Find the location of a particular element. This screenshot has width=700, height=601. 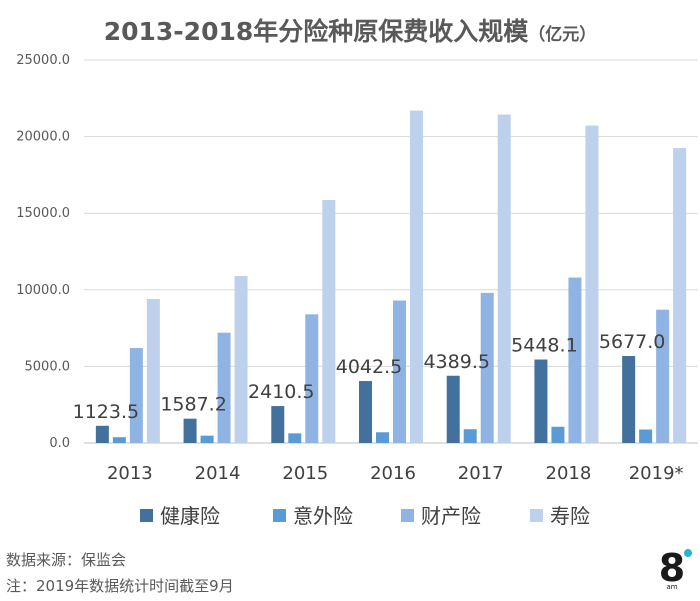

y-tick-label: 20000.0 is located at coordinates (43, 137).